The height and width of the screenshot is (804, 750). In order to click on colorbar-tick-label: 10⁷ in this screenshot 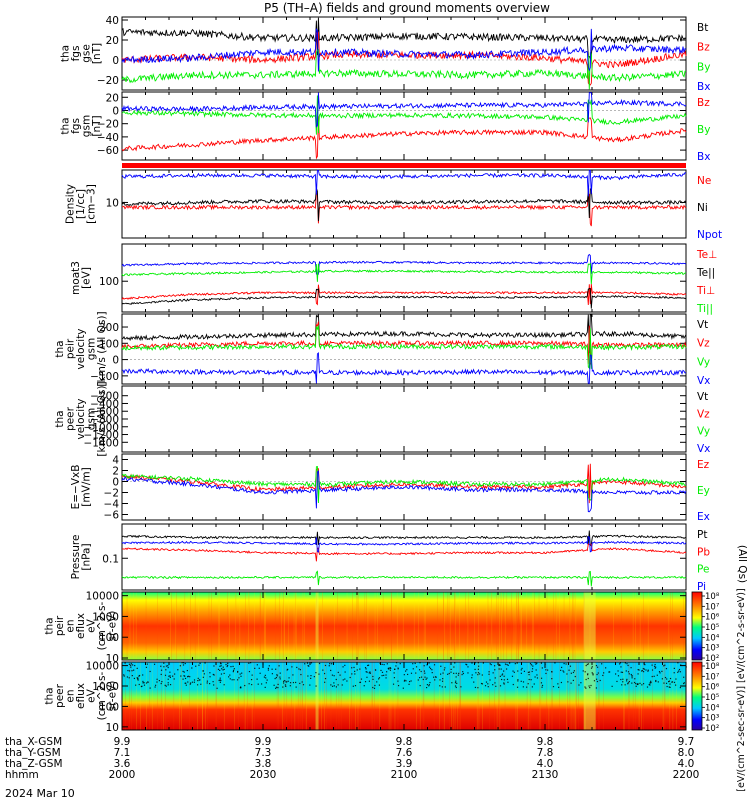, I will do `click(712, 677)`.